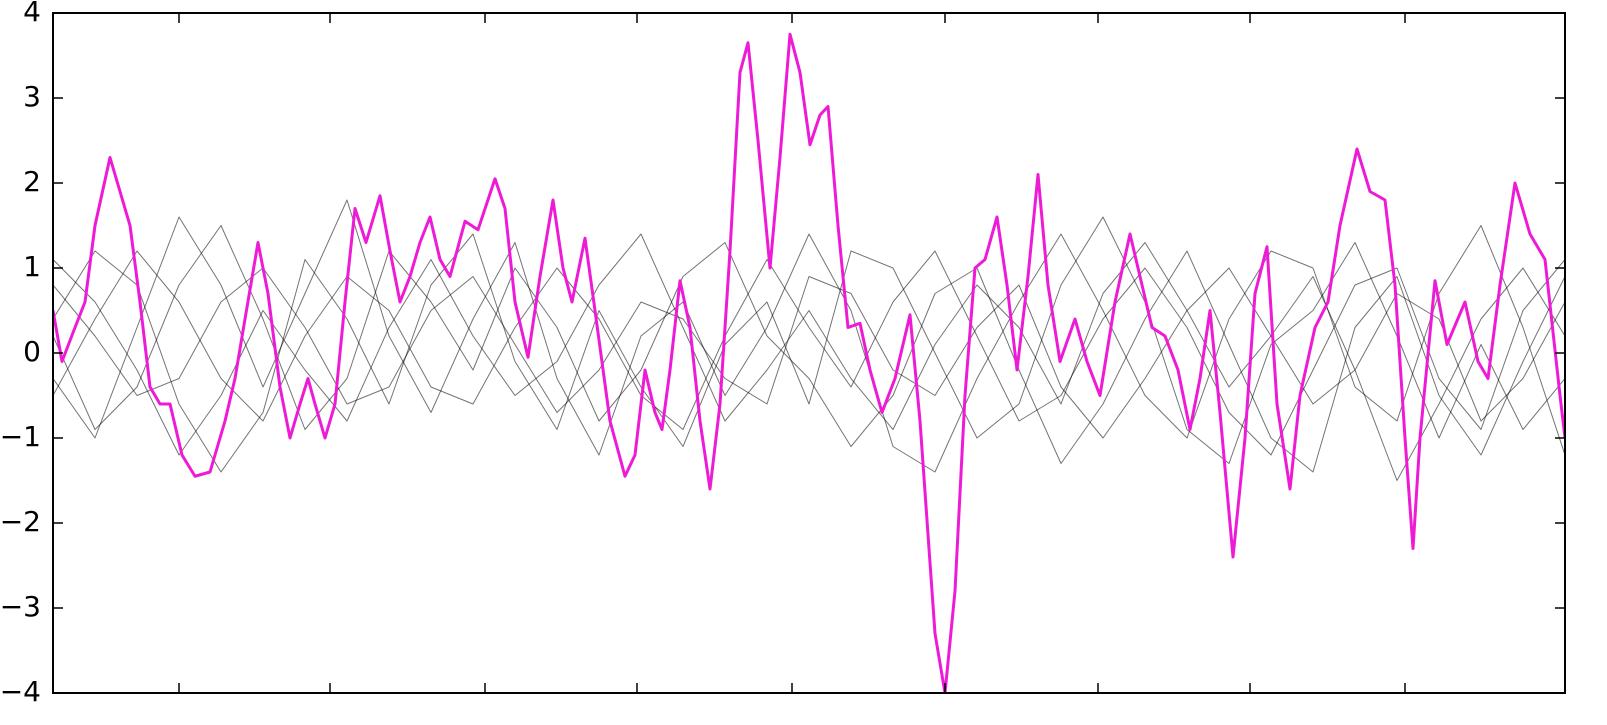 Image resolution: width=1607 pixels, height=725 pixels. I want to click on y-tick-label: 1, so click(32, 266).